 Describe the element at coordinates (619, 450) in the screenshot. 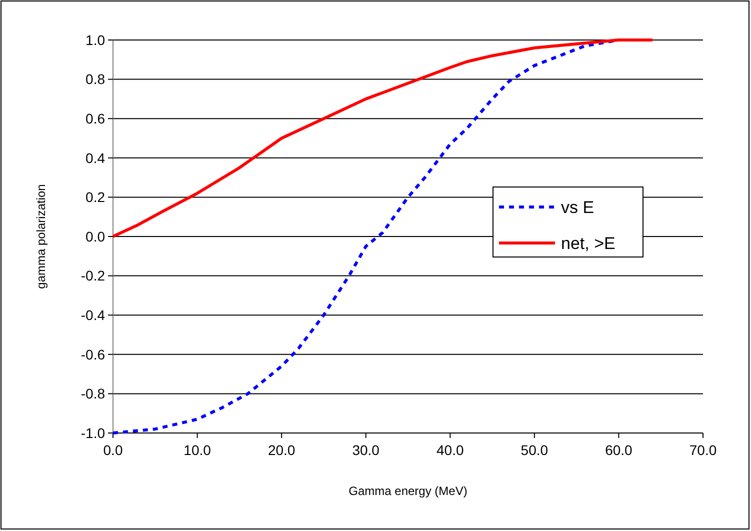

I see `x-tick-label: 60.0` at that location.